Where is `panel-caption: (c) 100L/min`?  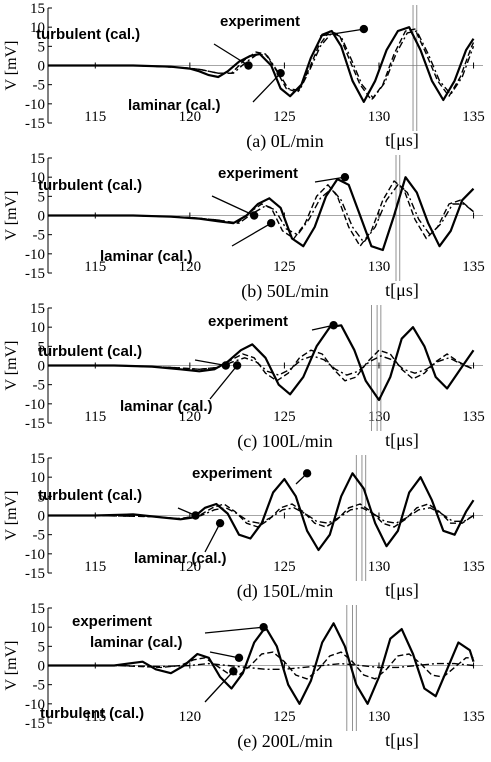
panel-caption: (c) 100L/min is located at coordinates (284, 441).